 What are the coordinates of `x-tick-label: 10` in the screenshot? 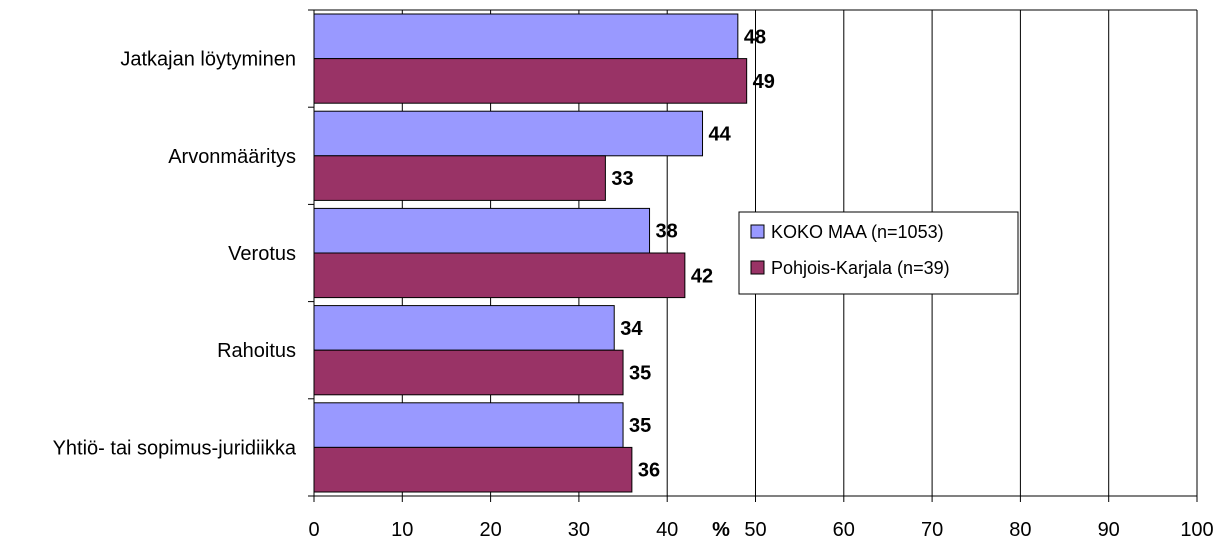 It's located at (402, 530).